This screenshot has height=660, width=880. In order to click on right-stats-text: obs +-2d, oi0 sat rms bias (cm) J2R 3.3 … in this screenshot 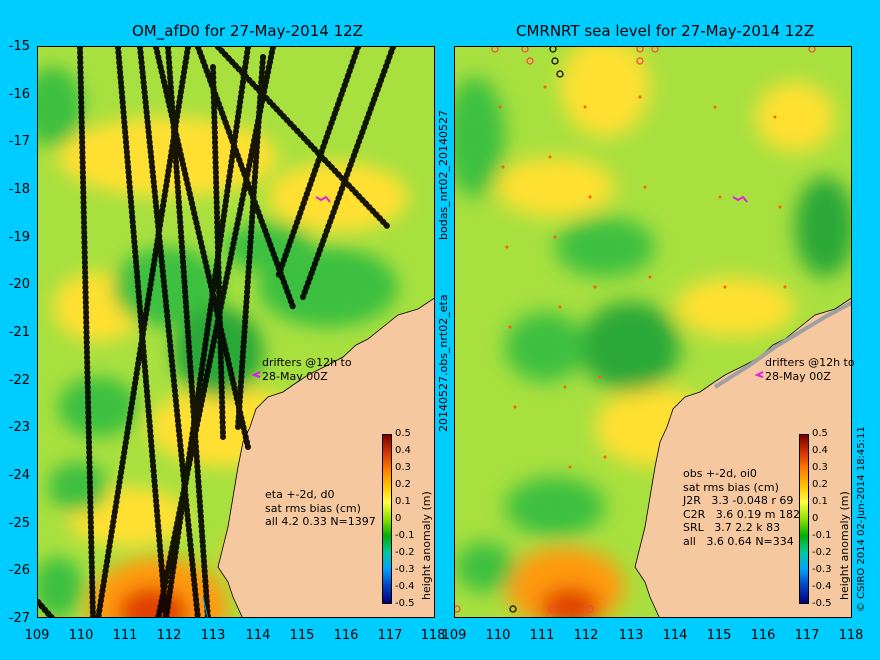, I will do `click(741, 507)`.